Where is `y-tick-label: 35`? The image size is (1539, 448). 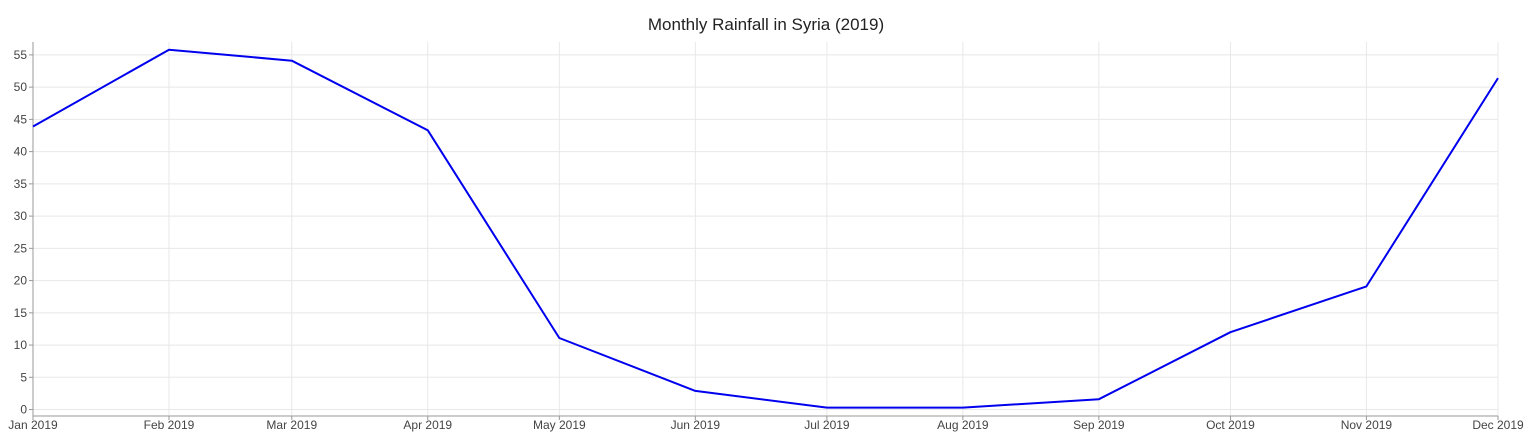
y-tick-label: 35 is located at coordinates (21, 184).